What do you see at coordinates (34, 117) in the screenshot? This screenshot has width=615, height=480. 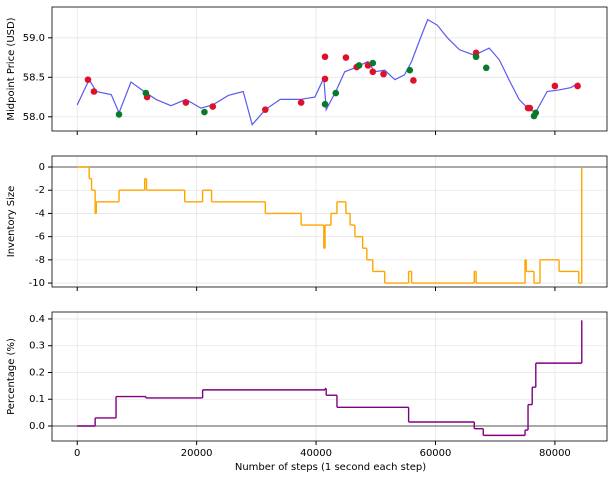 I see `y-tick-label: 58.0` at bounding box center [34, 117].